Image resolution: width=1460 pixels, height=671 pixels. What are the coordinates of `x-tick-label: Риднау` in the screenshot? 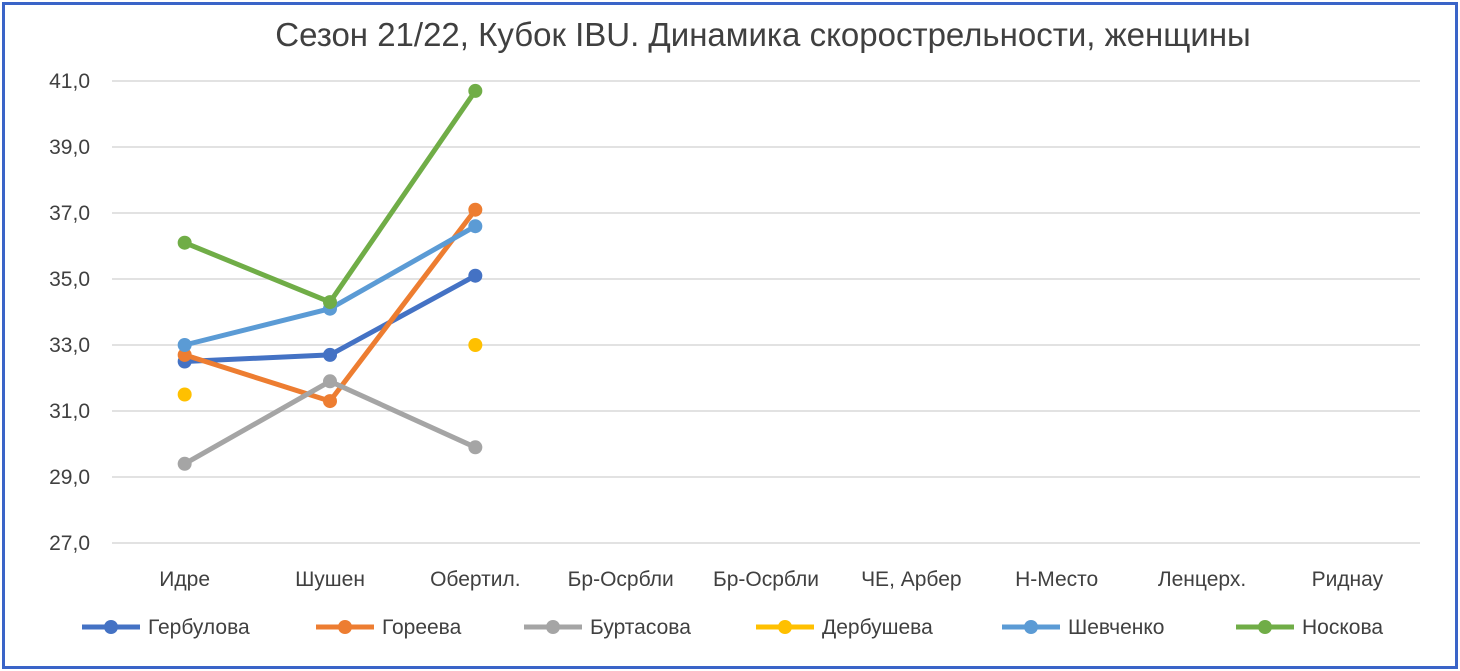 It's located at (1348, 579).